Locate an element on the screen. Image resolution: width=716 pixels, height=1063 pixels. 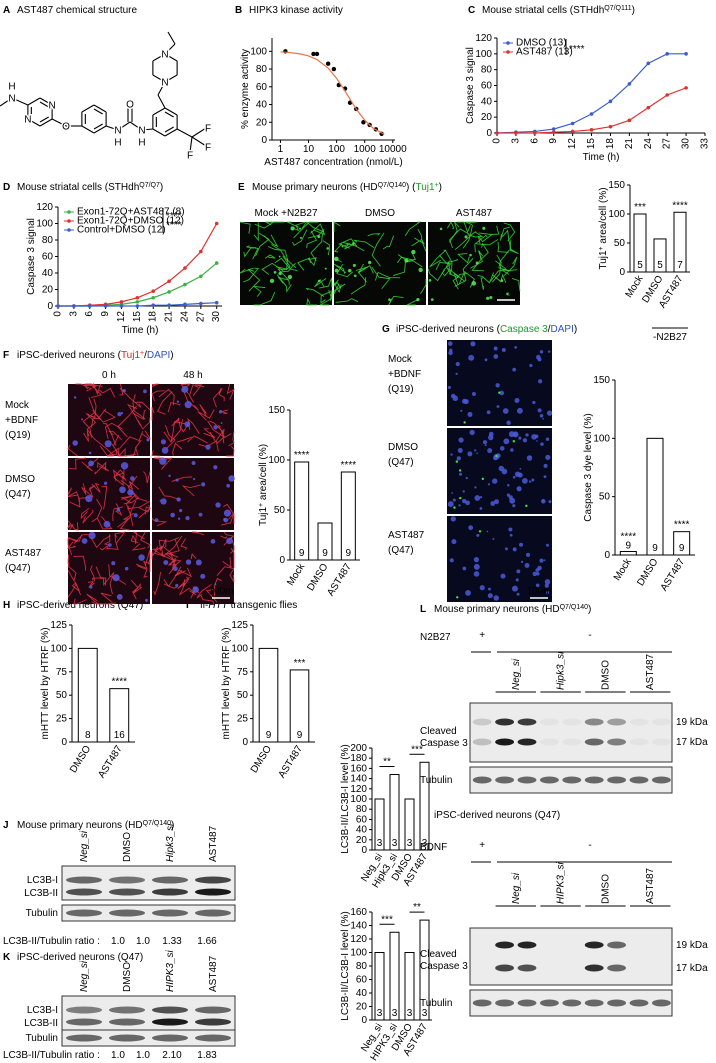
n-label: 5 is located at coordinates (660, 265).